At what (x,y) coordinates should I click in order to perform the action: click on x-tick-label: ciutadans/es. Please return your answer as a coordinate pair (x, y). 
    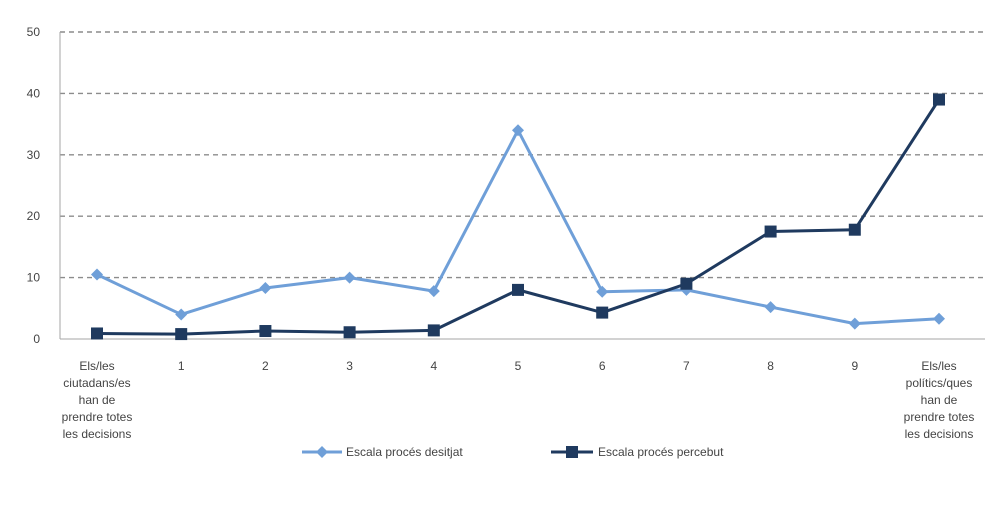
    Looking at the image, I should click on (96, 383).